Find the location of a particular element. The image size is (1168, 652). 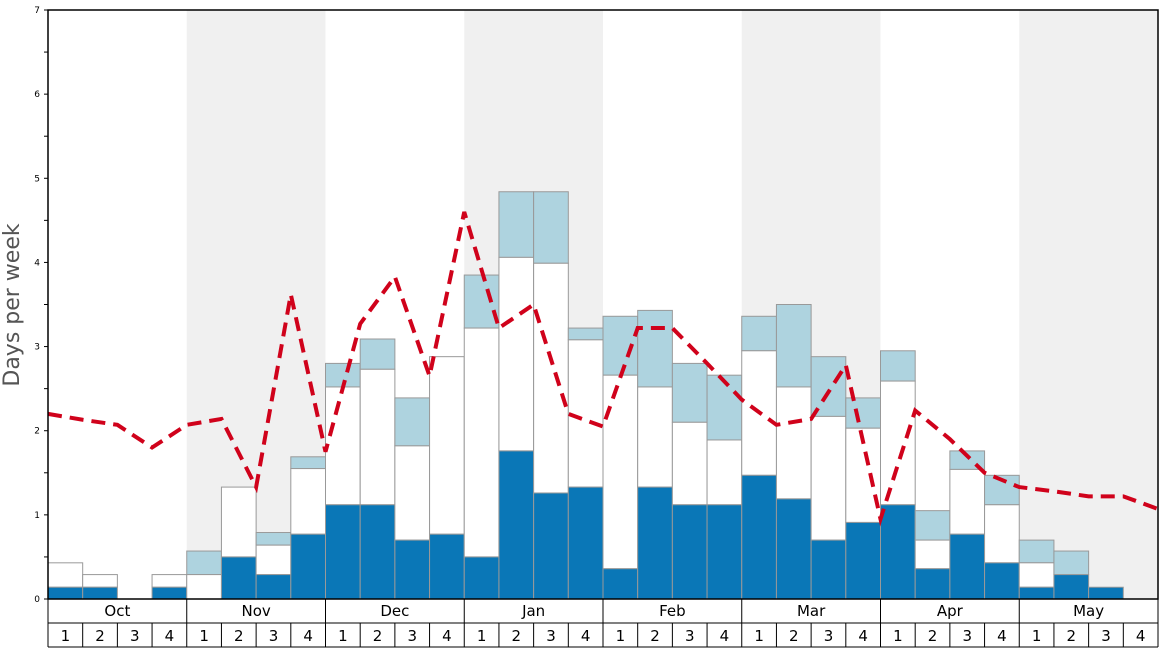

month-shade is located at coordinates (1088, 304).